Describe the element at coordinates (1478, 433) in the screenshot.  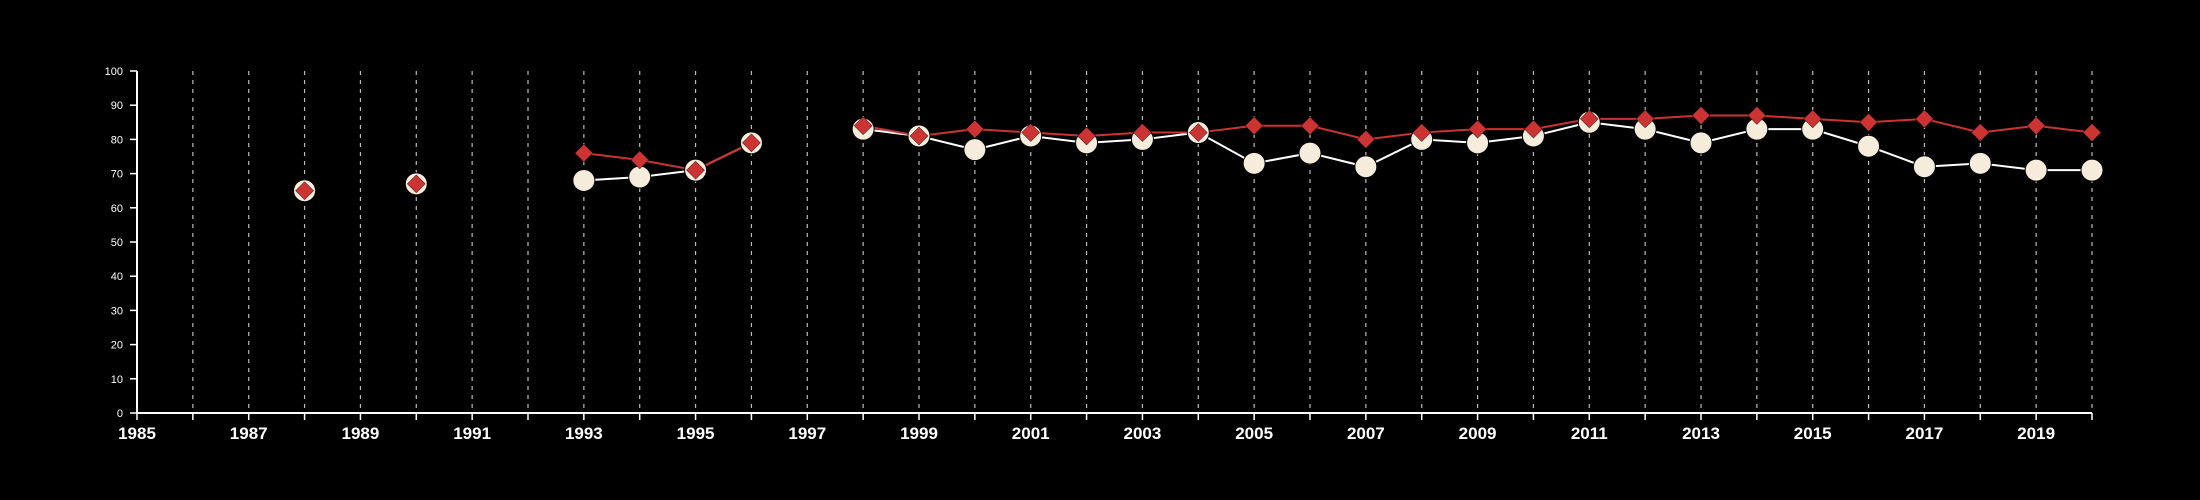
I see `x-tick-label: 2009` at that location.